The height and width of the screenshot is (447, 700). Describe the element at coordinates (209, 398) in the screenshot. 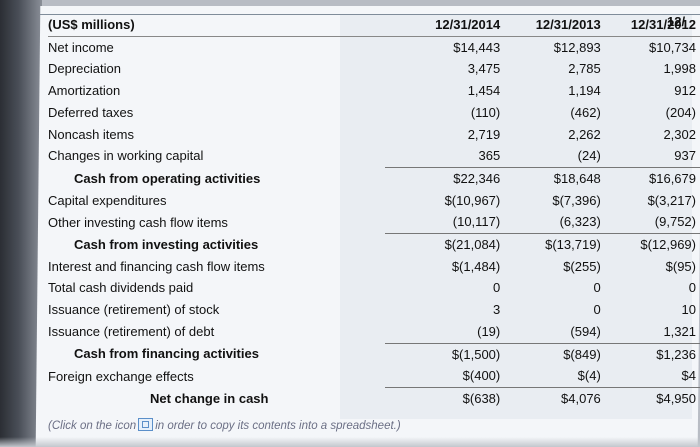

I see `row-label: Net change in cash` at that location.